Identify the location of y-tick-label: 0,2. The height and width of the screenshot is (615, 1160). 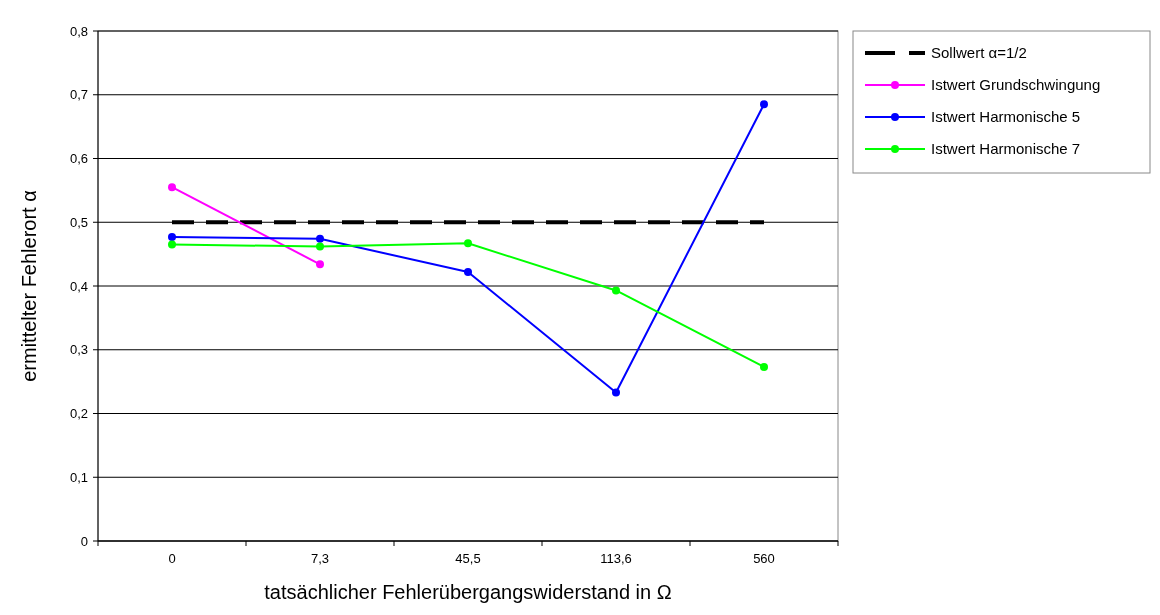
(78, 414).